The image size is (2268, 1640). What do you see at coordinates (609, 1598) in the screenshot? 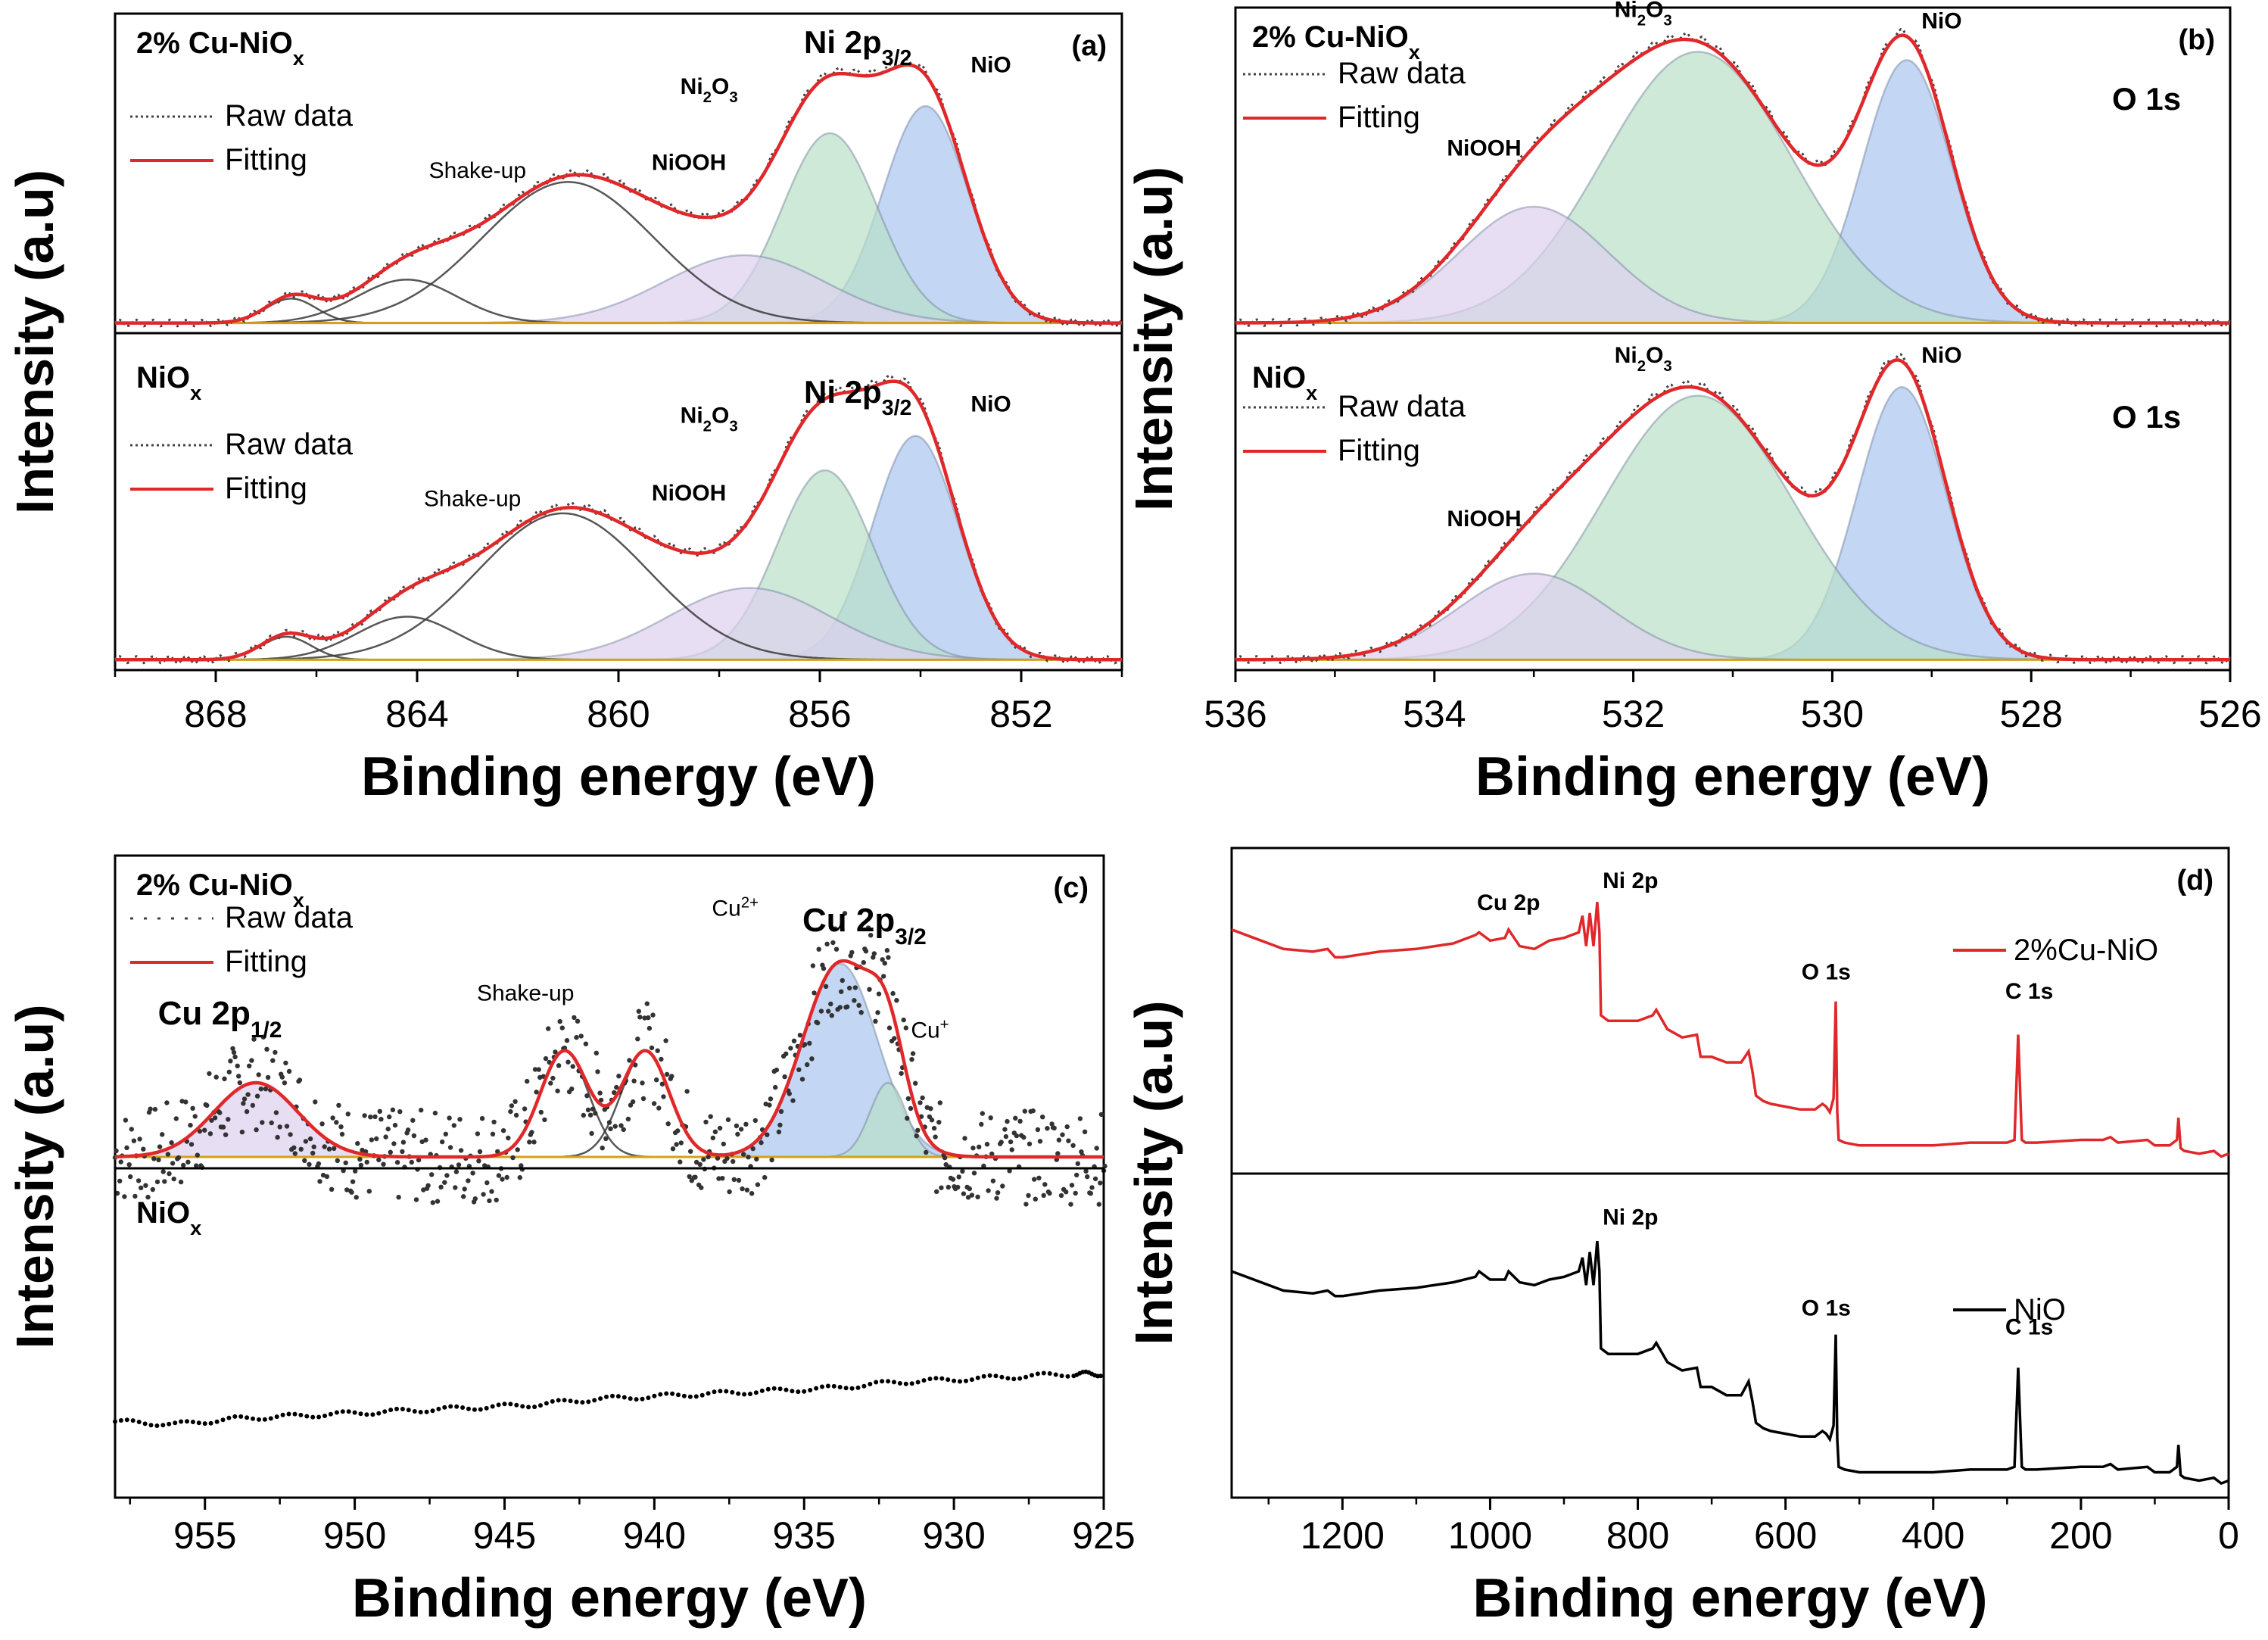
I see `x-axis-label: Binding energy (eV)` at bounding box center [609, 1598].